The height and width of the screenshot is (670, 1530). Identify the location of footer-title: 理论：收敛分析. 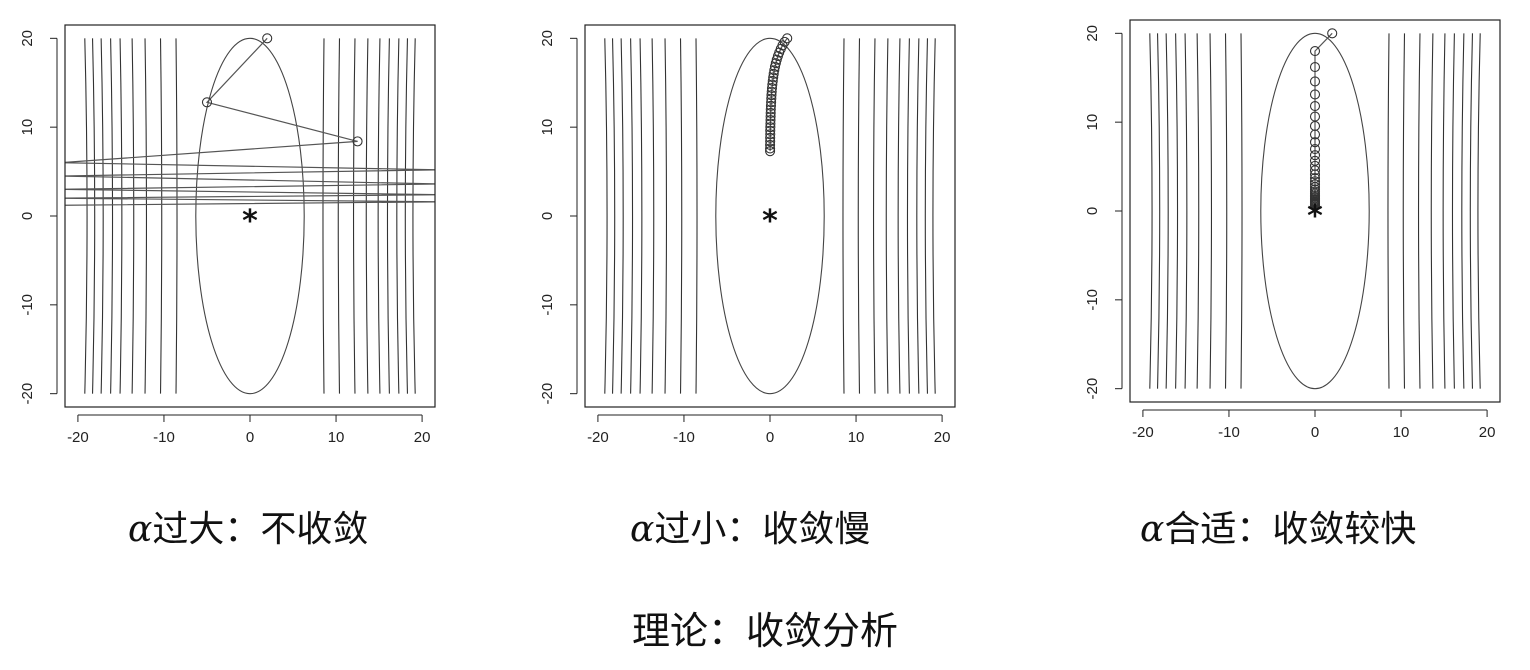
(764, 631).